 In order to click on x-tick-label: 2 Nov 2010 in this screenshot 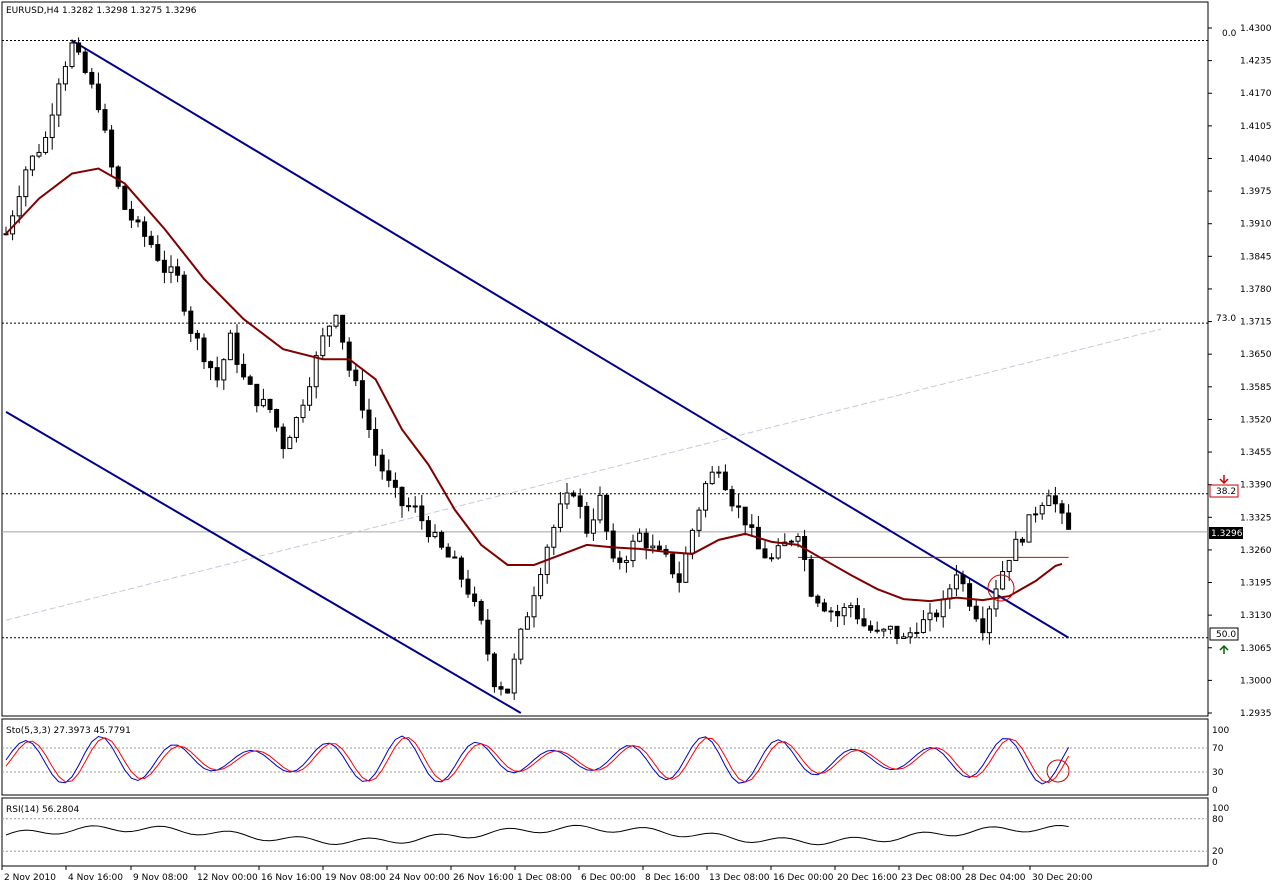, I will do `click(30, 878)`.